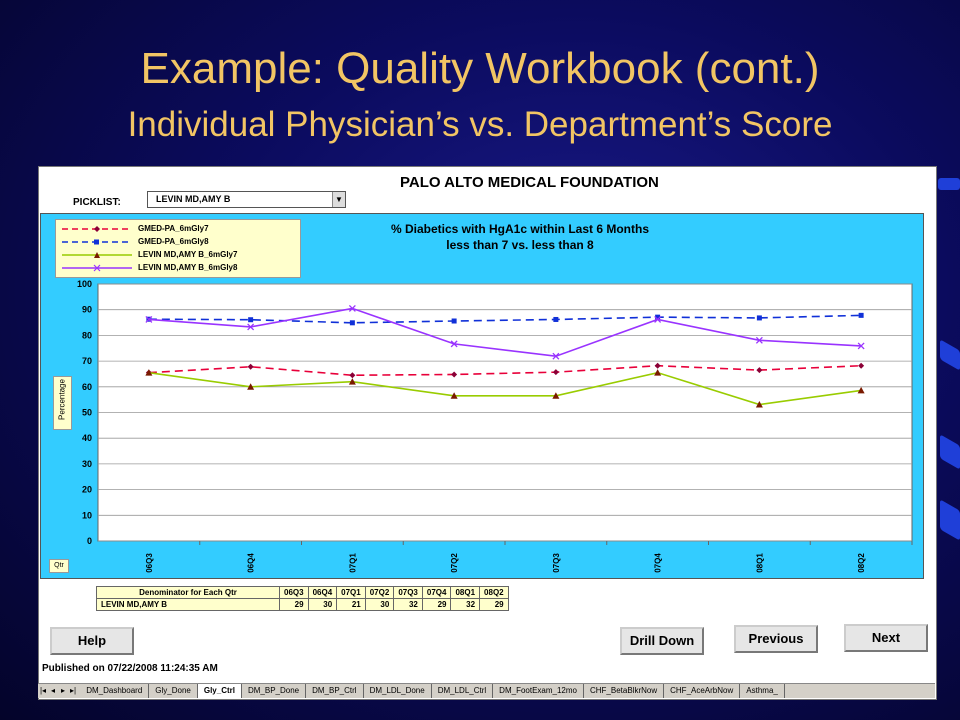 The width and height of the screenshot is (960, 720). I want to click on sheet-tab: Gly_Ctrl, so click(219, 691).